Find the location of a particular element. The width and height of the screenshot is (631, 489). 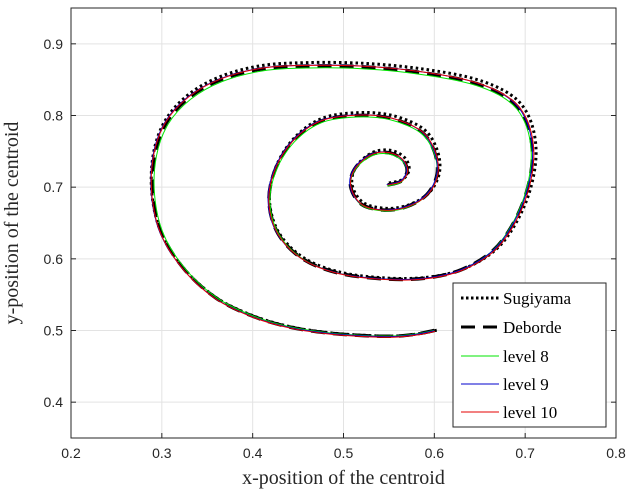

y-tick-label: 0.7 is located at coordinates (54, 187).